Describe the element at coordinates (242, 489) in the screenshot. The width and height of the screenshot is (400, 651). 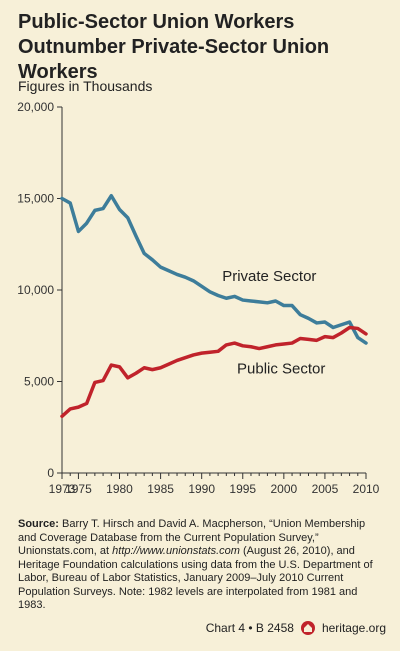
I see `x-tick-label: 1995` at that location.